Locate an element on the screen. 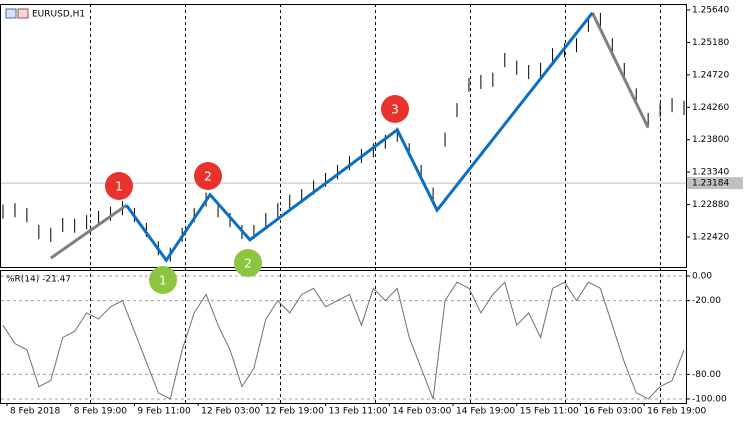  y-tick-label: 1.25180 is located at coordinates (710, 43).